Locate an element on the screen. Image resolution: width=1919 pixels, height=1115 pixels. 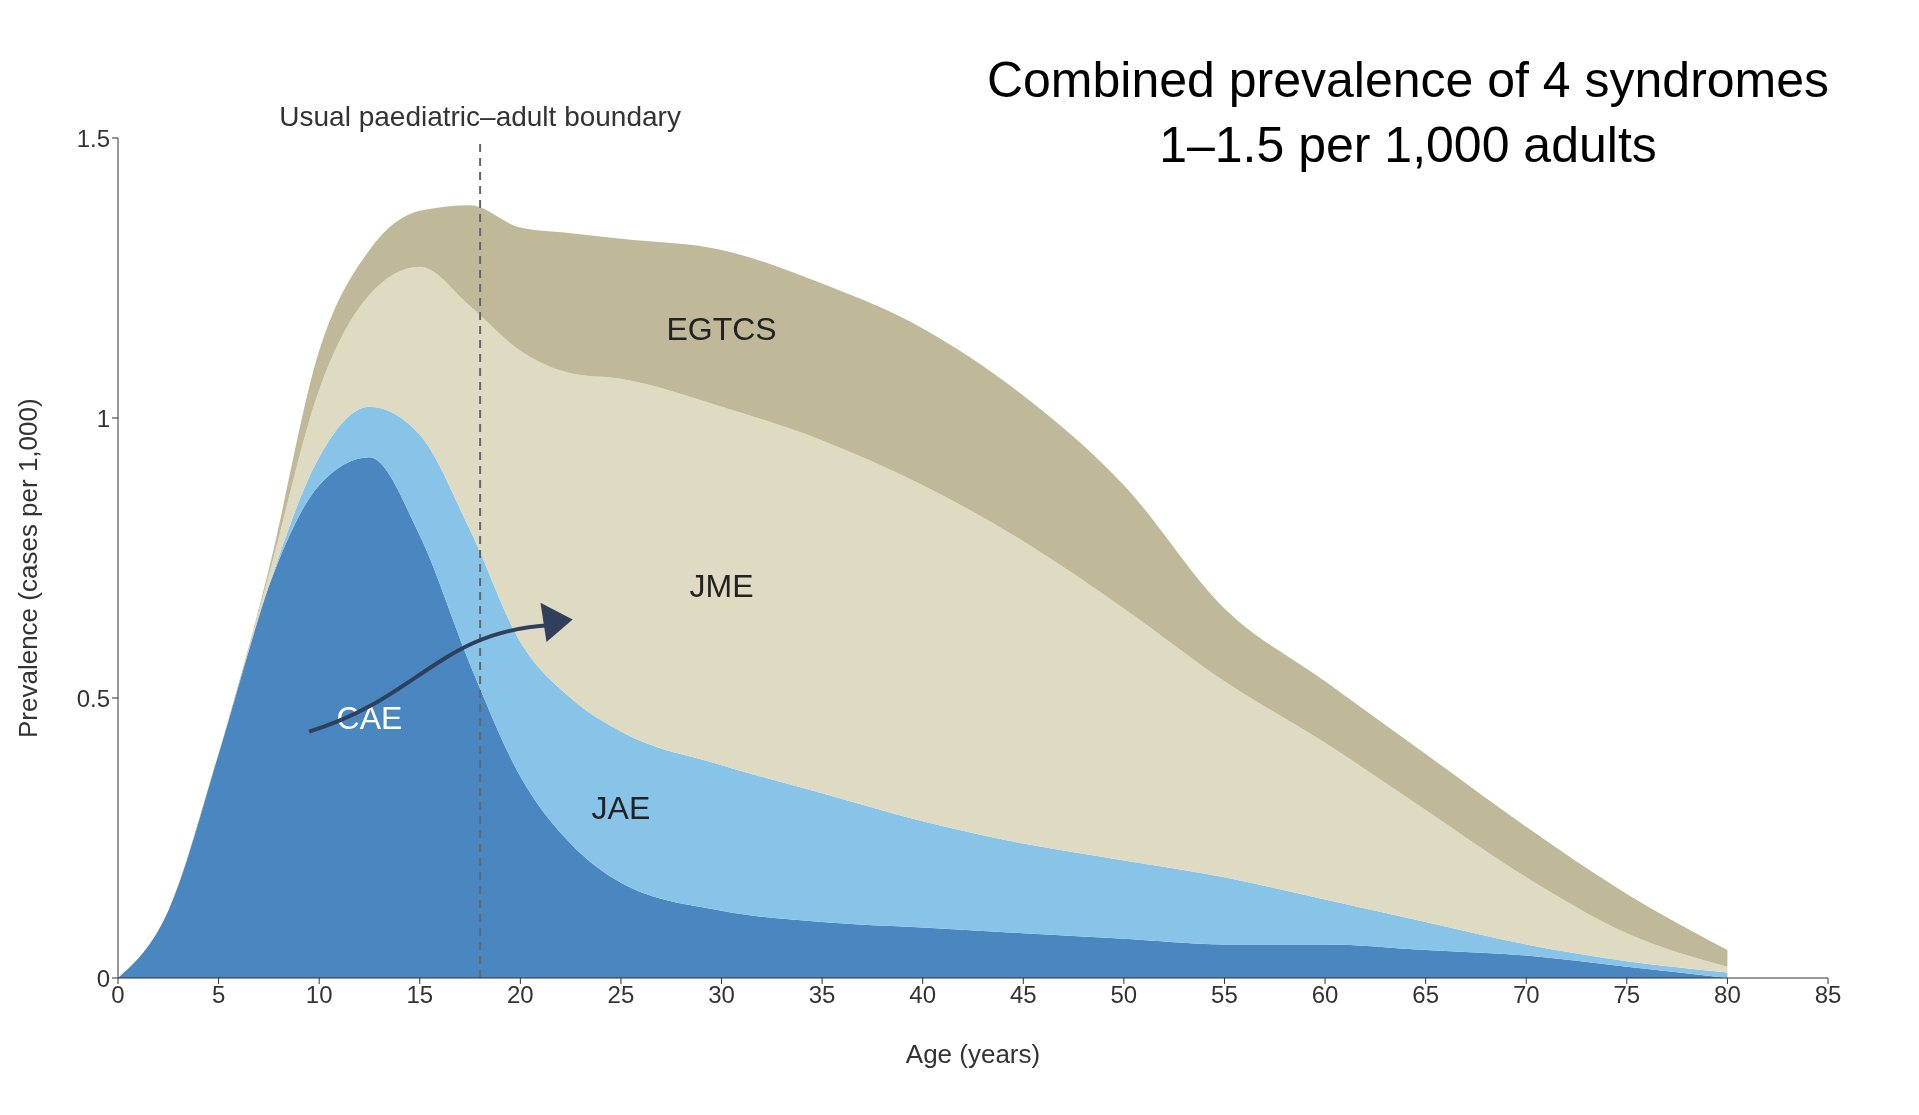
x-tick-label: 10 is located at coordinates (319, 995).